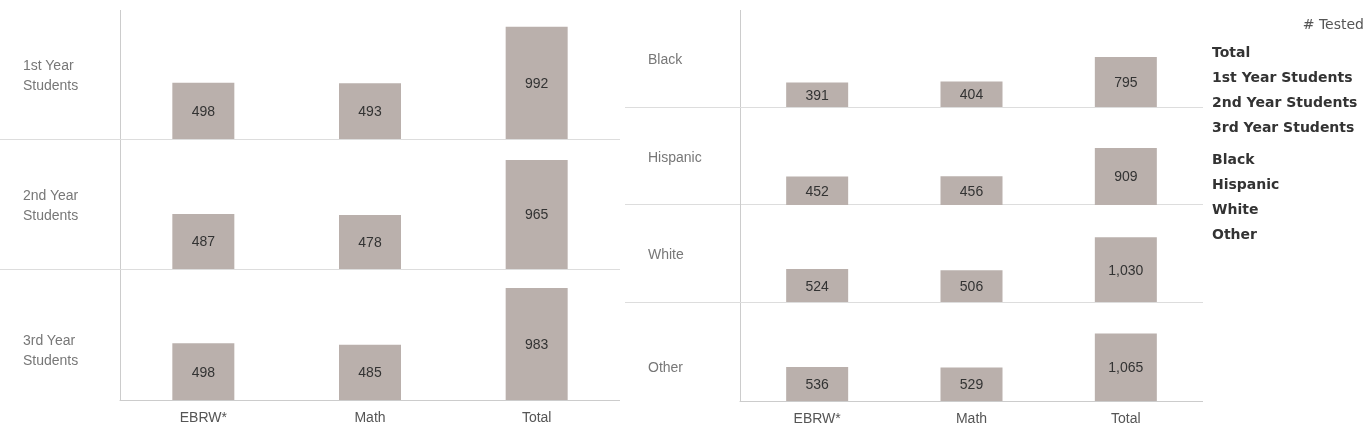  What do you see at coordinates (370, 111) in the screenshot?
I see `data-label: 493` at bounding box center [370, 111].